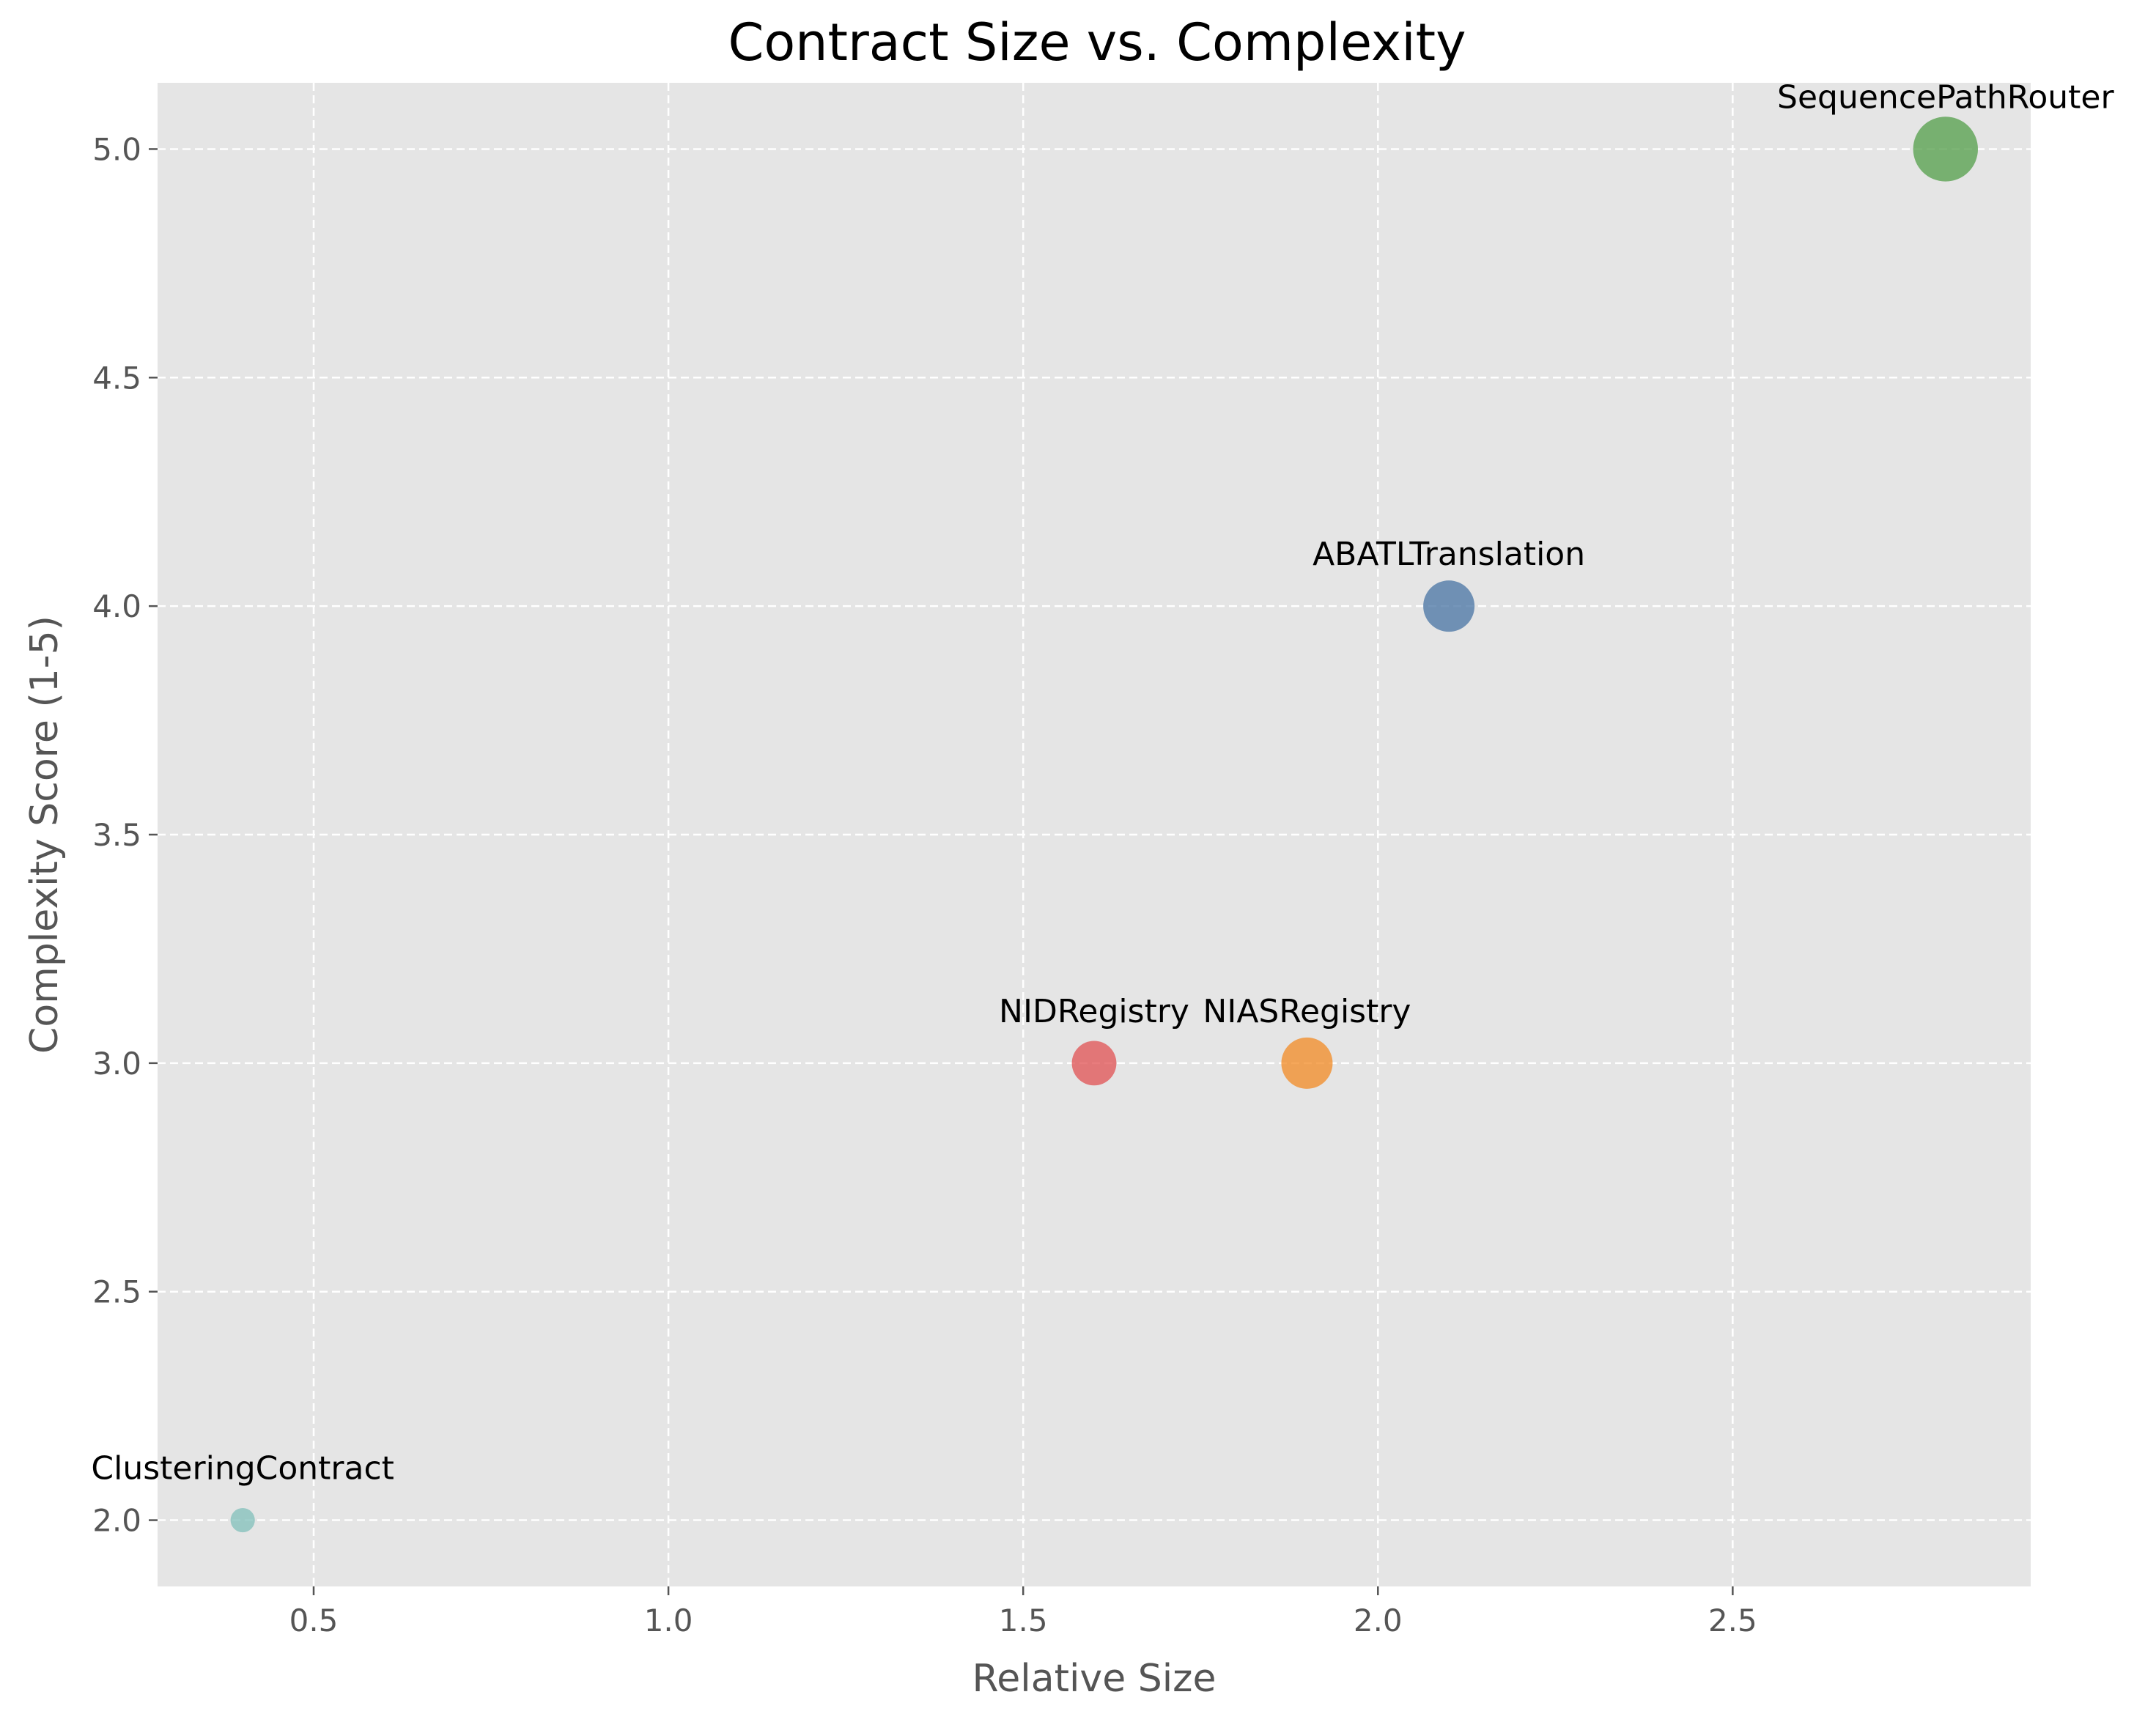 The height and width of the screenshot is (1722, 2156). I want to click on x-tick-label: 2.0, so click(1378, 1620).